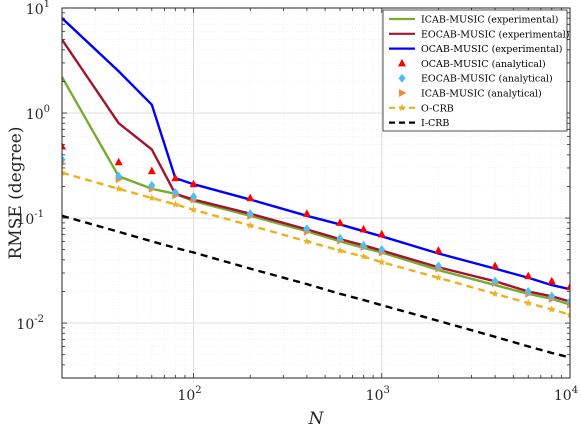 This screenshot has height=435, width=581. Describe the element at coordinates (489, 20) in the screenshot. I see `legend-label-icab-music-experimental: ICAB-MUSIC (experimental)` at that location.